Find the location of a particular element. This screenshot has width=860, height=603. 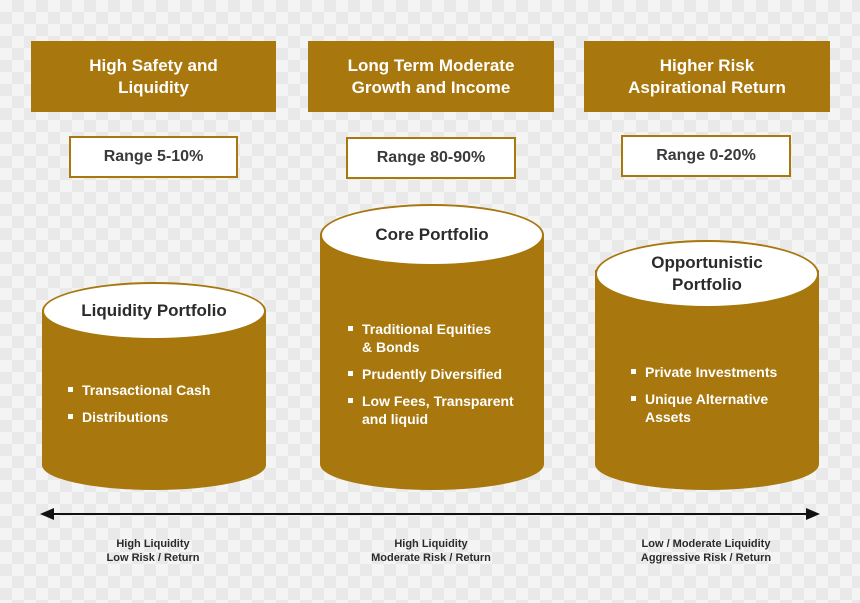

double-headed-arrow-icon is located at coordinates (430, 514).